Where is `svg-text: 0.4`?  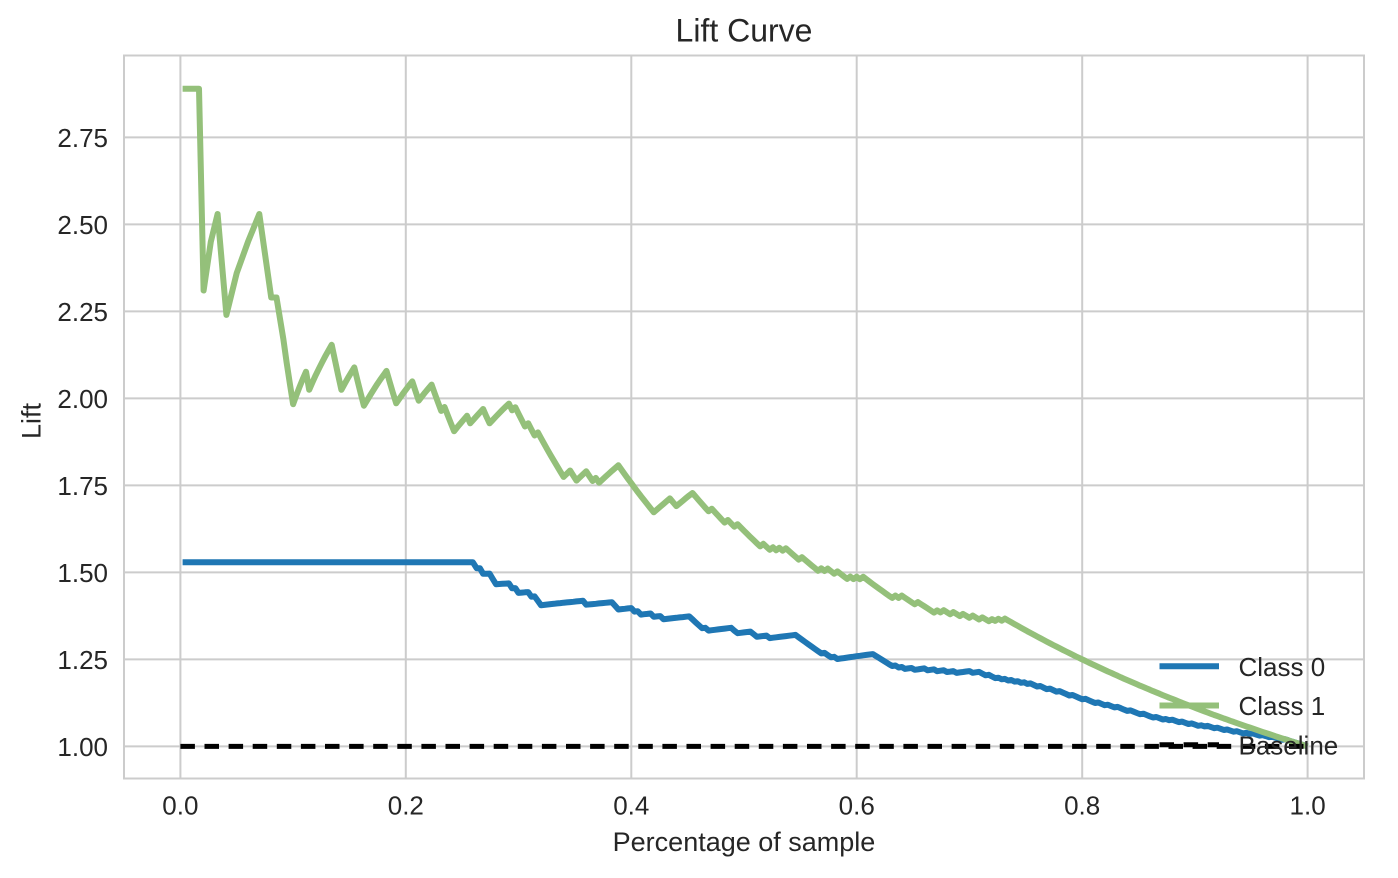
svg-text: 0.4 is located at coordinates (631, 806).